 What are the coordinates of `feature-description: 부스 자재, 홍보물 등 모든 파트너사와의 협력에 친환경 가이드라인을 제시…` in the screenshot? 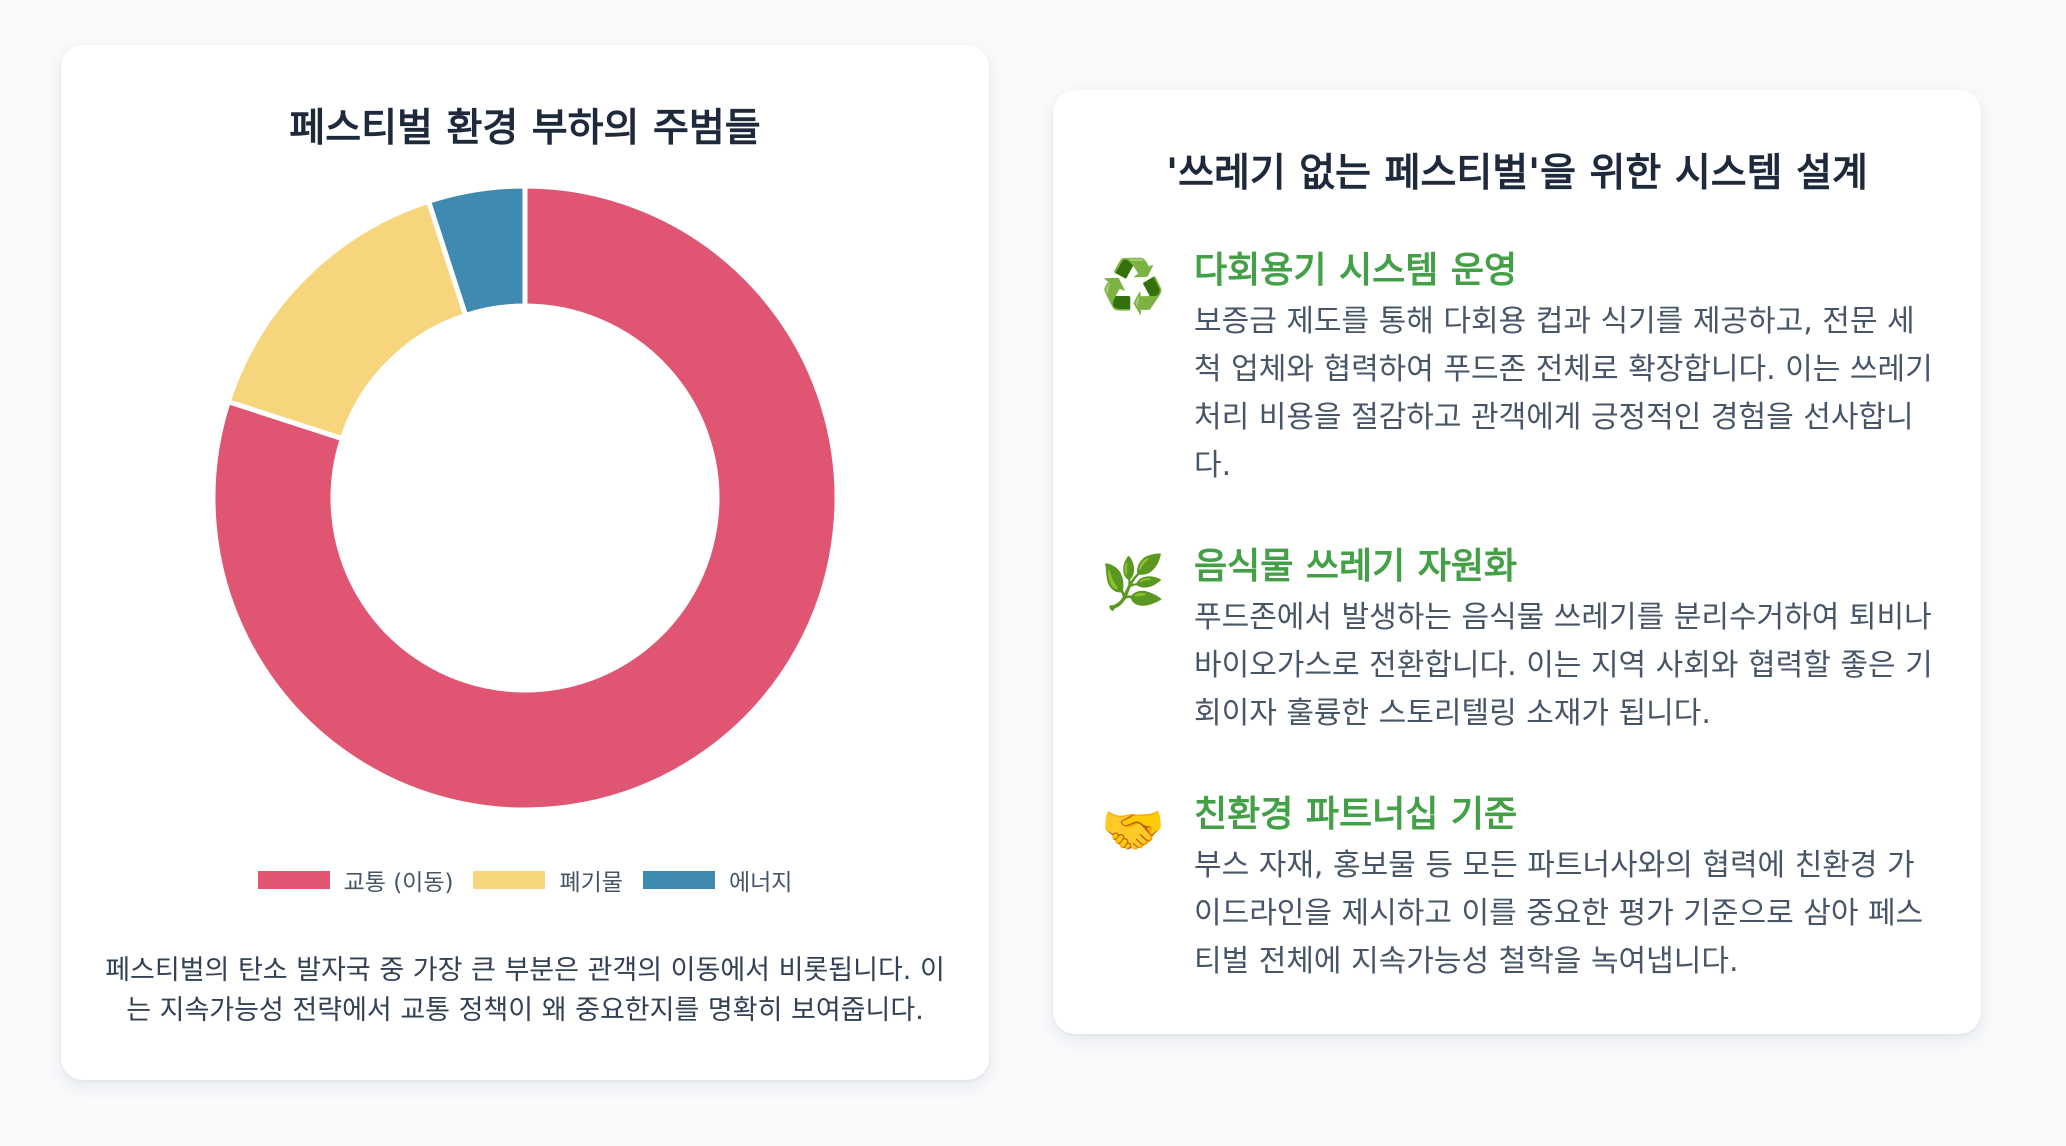 It's located at (1559, 913).